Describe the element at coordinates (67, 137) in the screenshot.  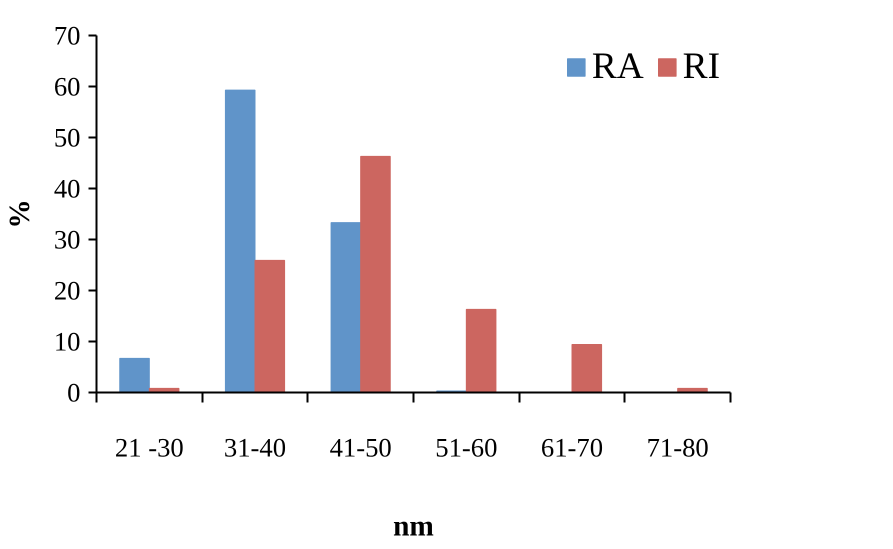
I see `y-tick-label: 50` at that location.